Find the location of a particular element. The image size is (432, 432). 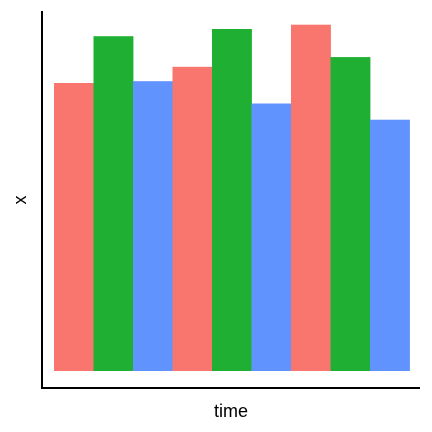

bar-group3-series2 is located at coordinates (350, 214).